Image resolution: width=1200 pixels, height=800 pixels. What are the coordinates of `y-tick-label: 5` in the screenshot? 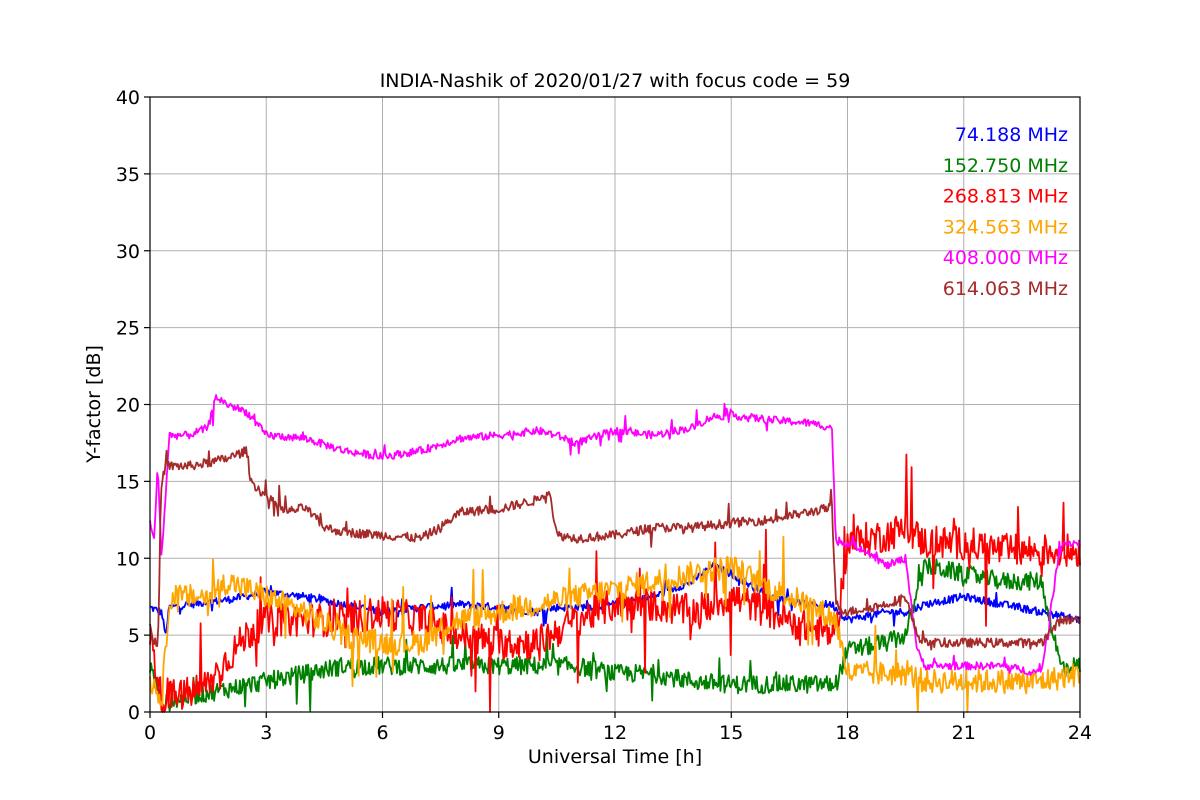 It's located at (134, 636).